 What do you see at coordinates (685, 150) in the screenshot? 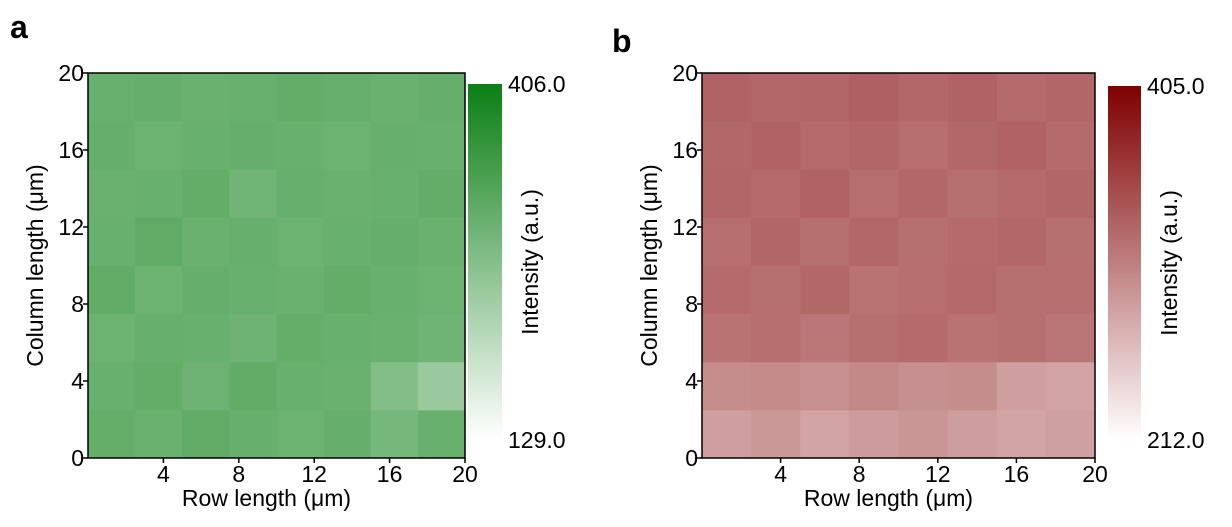
I see `y-tick-label: 16` at bounding box center [685, 150].